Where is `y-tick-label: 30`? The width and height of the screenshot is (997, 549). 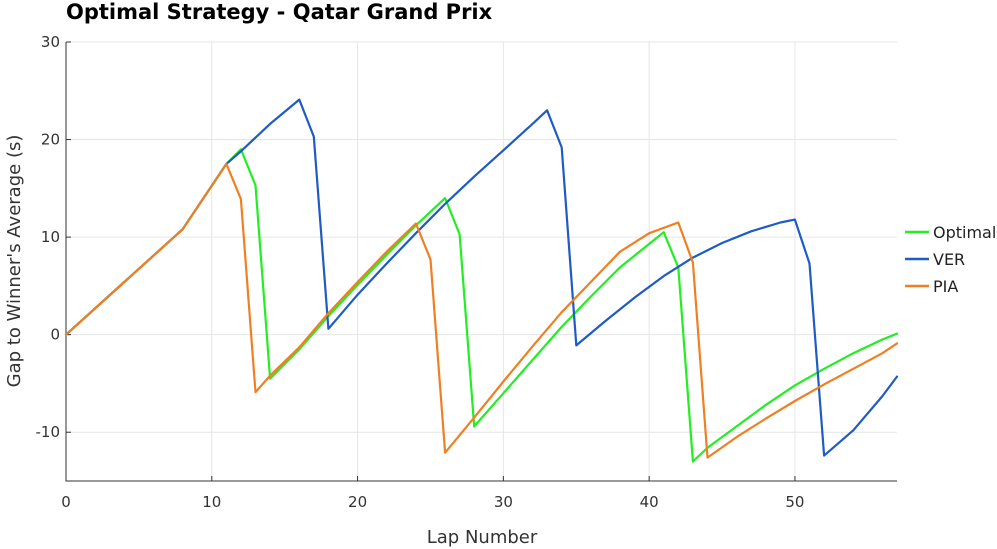 y-tick-label: 30 is located at coordinates (50, 42).